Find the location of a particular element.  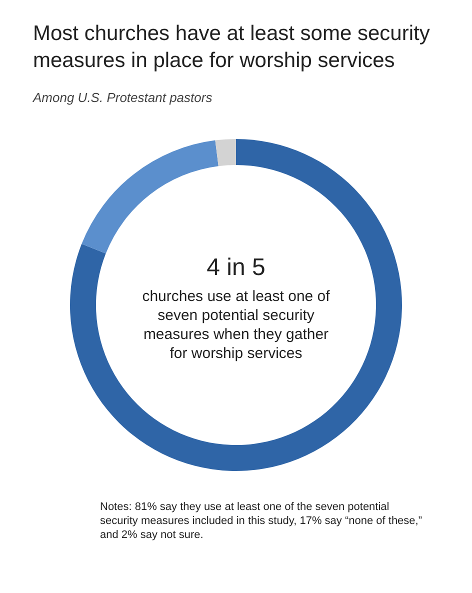

chart-subtitle: Among U.S. Protestant pastors is located at coordinates (122, 97).